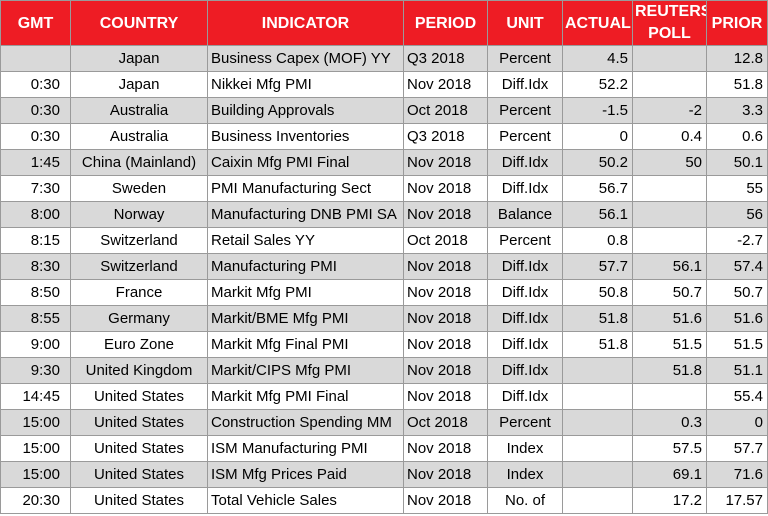 The height and width of the screenshot is (516, 768). Describe the element at coordinates (305, 188) in the screenshot. I see `cell-indicator: PMI Manufacturing Sect` at that location.